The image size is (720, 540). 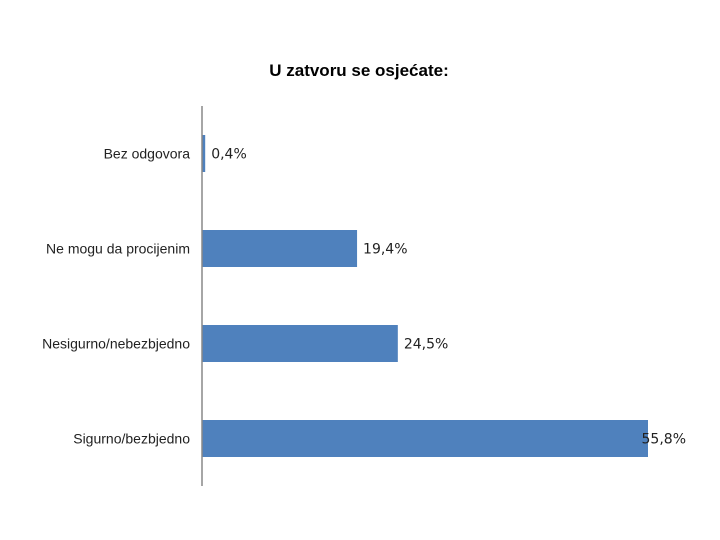 What do you see at coordinates (118, 249) in the screenshot?
I see `category-label: Ne mogu da procijenim` at bounding box center [118, 249].